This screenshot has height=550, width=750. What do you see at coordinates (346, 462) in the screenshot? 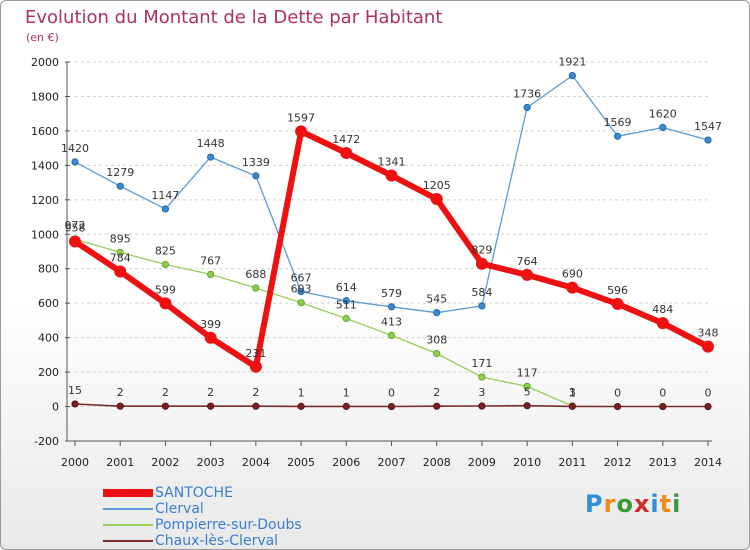
I see `x-tick-label: 2006` at bounding box center [346, 462].